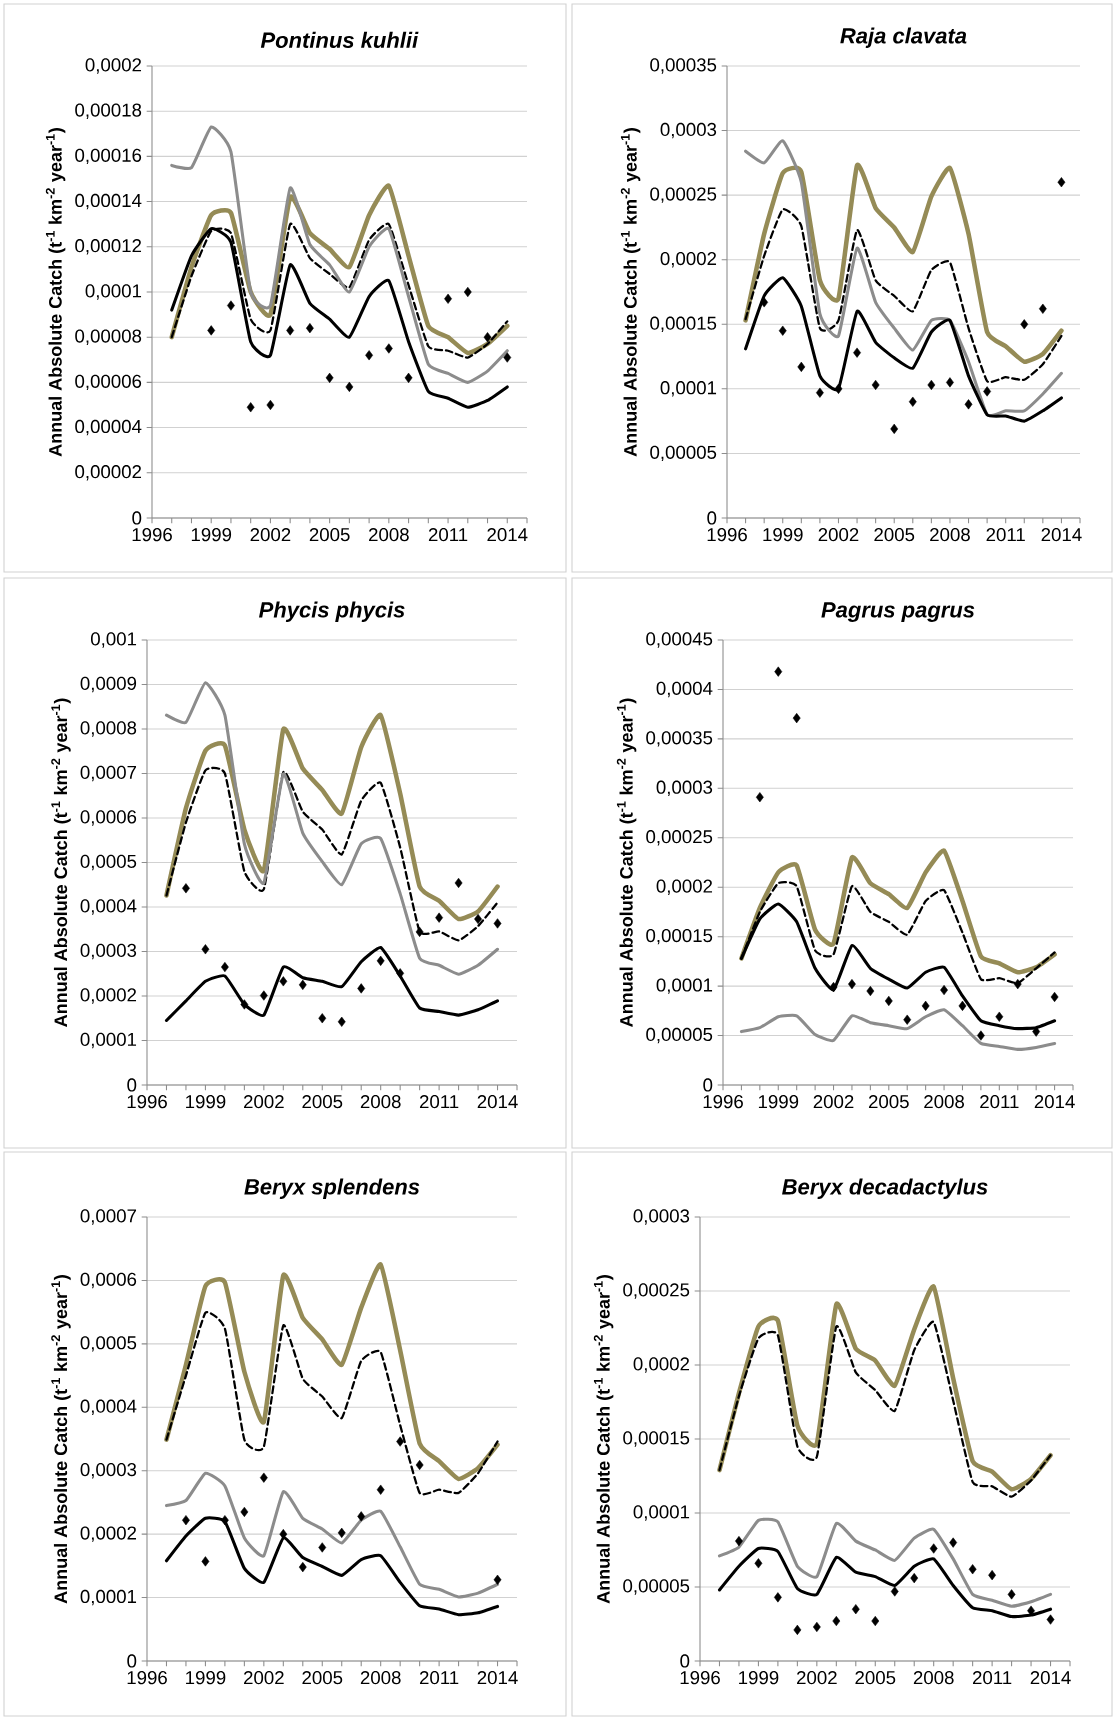  I want to click on chart-title: Raja clavata, so click(903, 37).